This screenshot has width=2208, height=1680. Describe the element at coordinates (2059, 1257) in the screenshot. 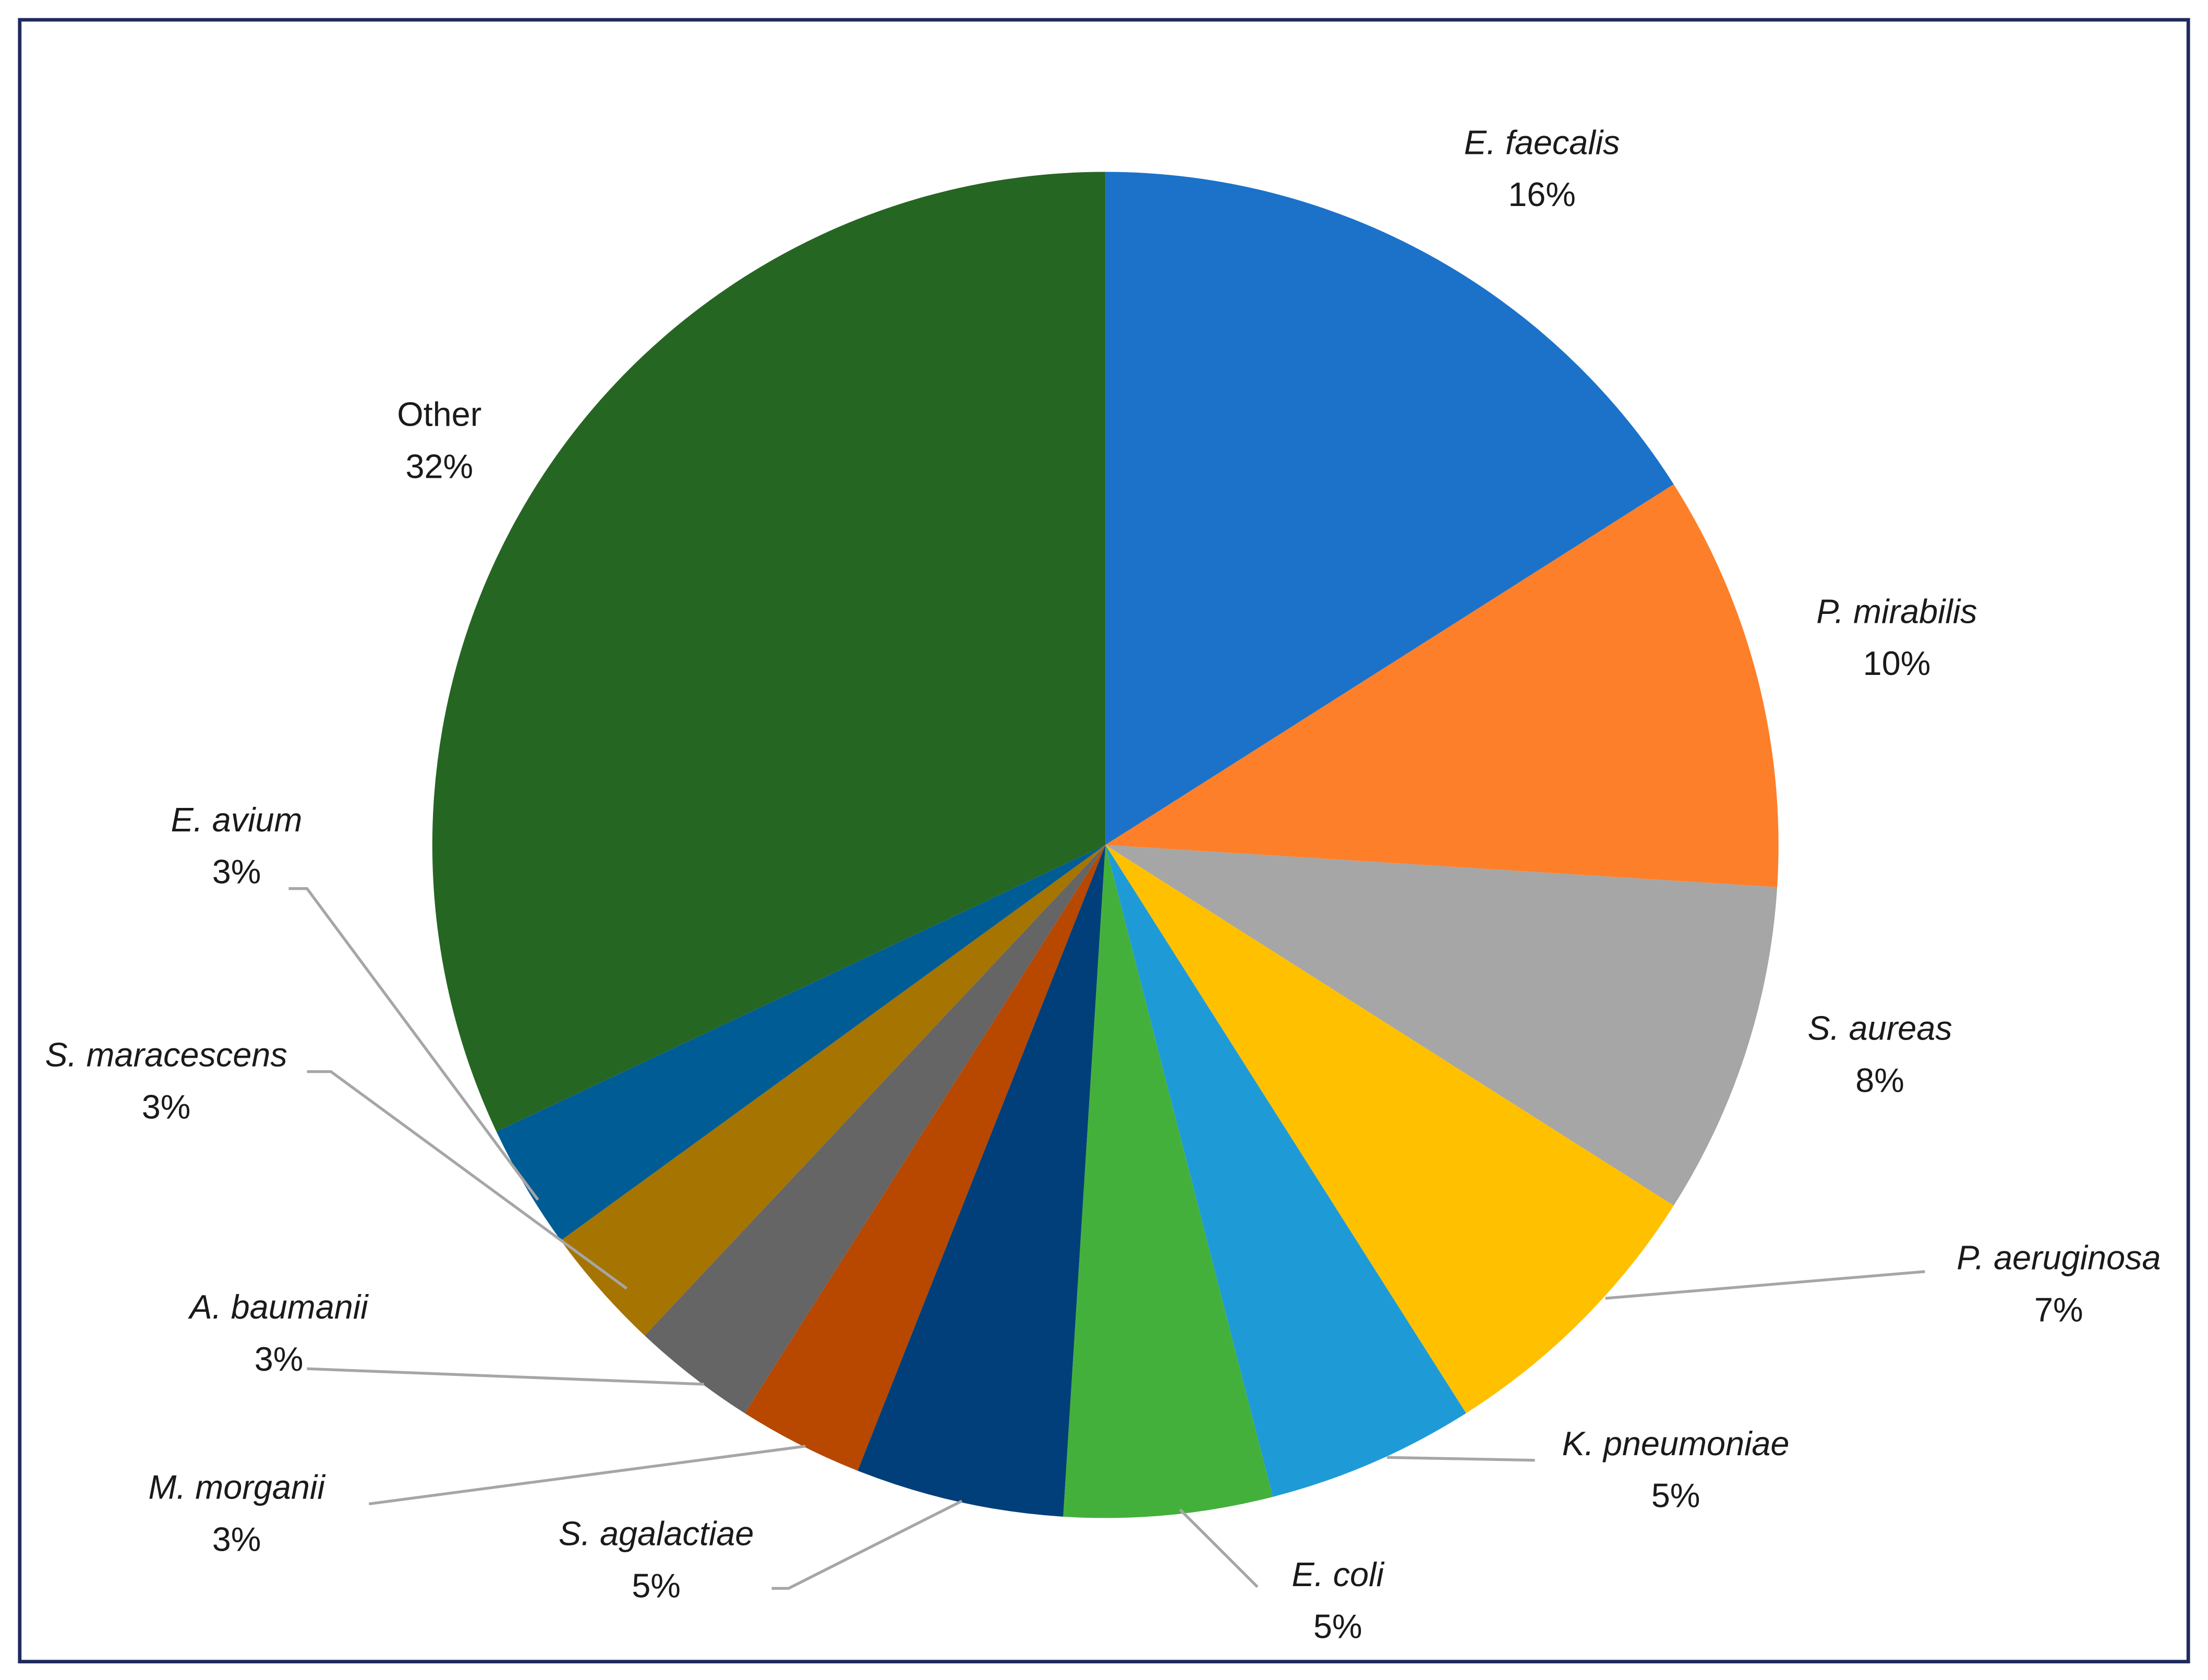

I see `slice-label: P. aeruginosa` at that location.